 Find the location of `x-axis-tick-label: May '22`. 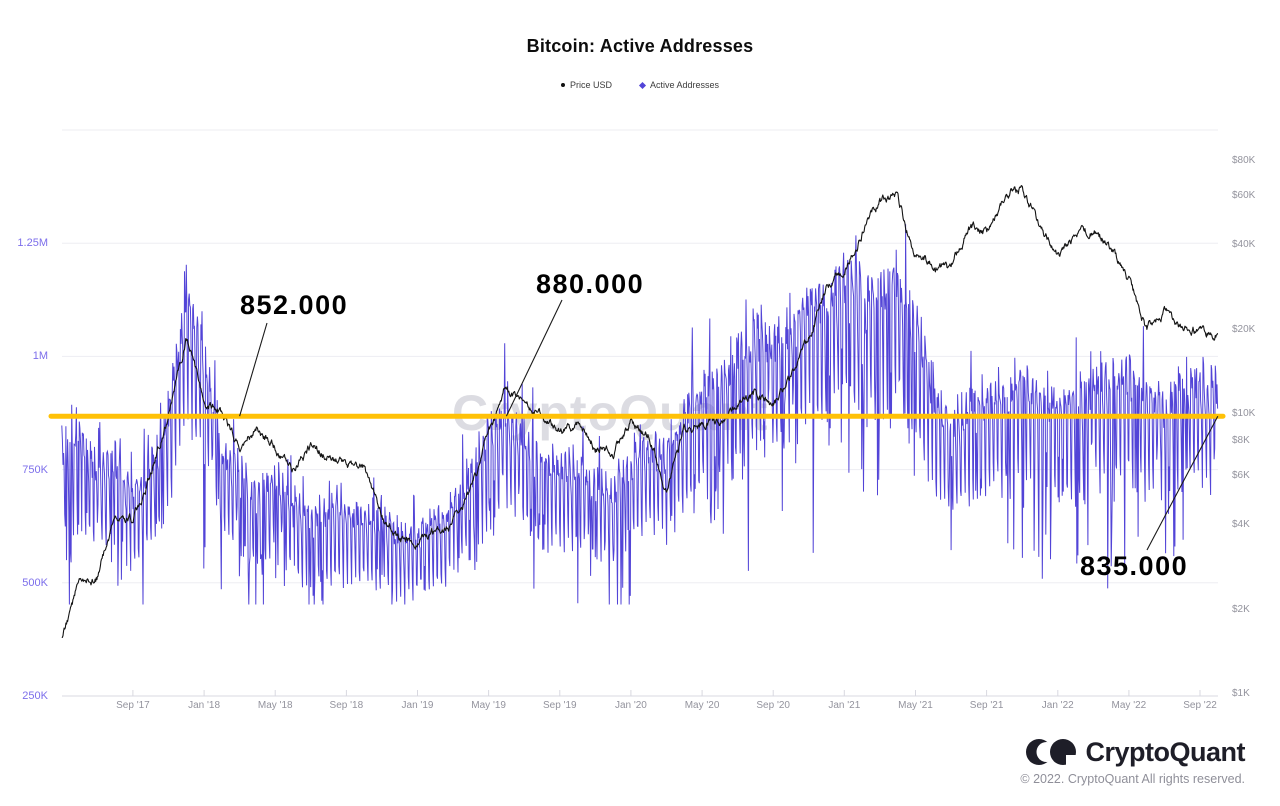

x-axis-tick-label: May '22 is located at coordinates (1129, 705).